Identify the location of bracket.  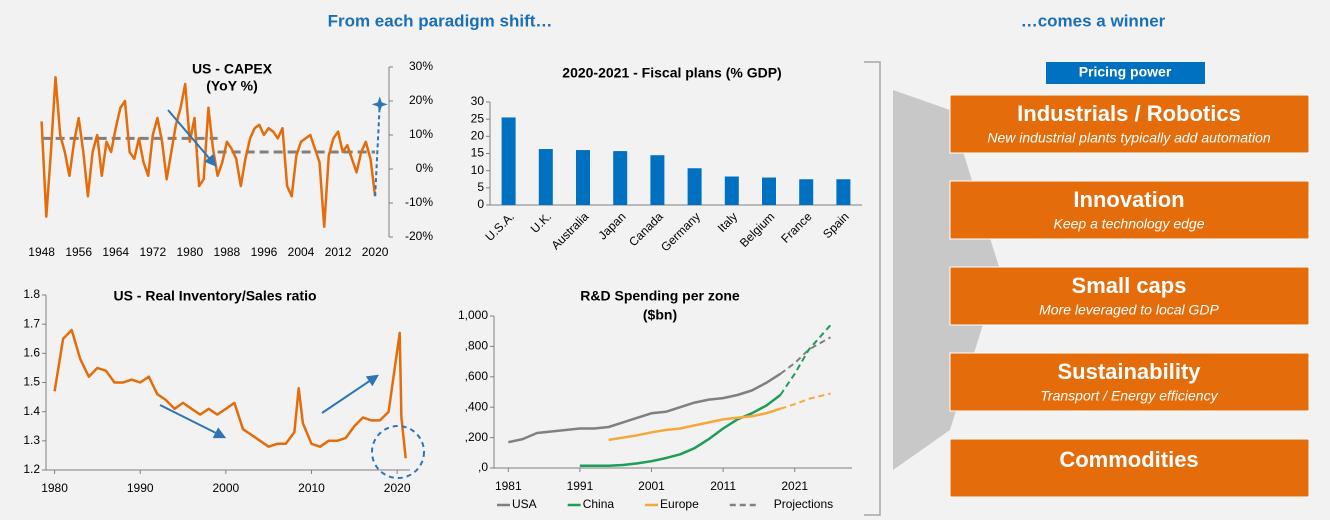
(872, 288).